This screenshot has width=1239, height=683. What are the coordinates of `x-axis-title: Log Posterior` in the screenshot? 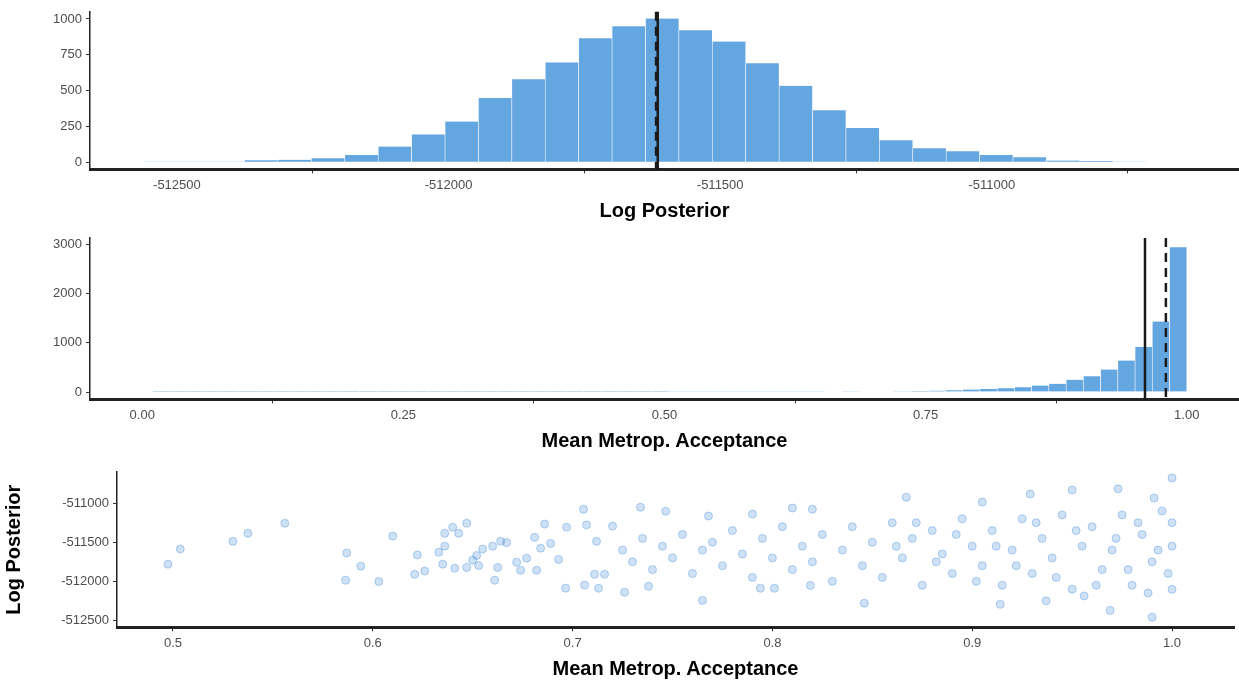 It's located at (664, 209).